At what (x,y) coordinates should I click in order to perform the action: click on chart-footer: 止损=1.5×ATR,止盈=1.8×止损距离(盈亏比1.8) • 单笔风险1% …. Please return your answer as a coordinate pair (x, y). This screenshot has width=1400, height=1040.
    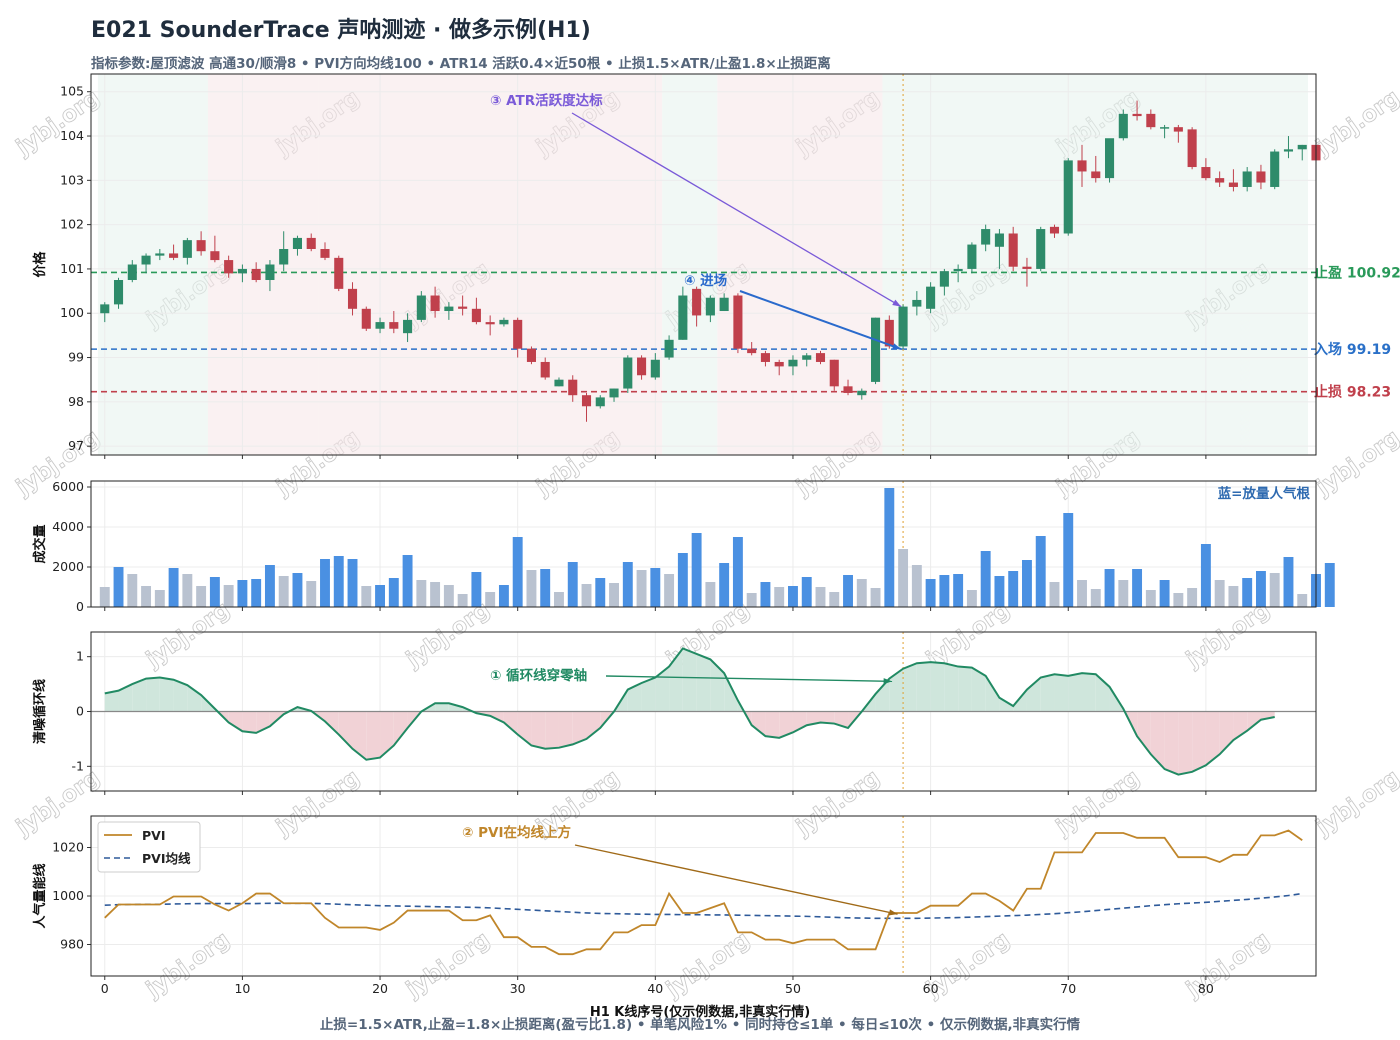
    Looking at the image, I should click on (700, 1025).